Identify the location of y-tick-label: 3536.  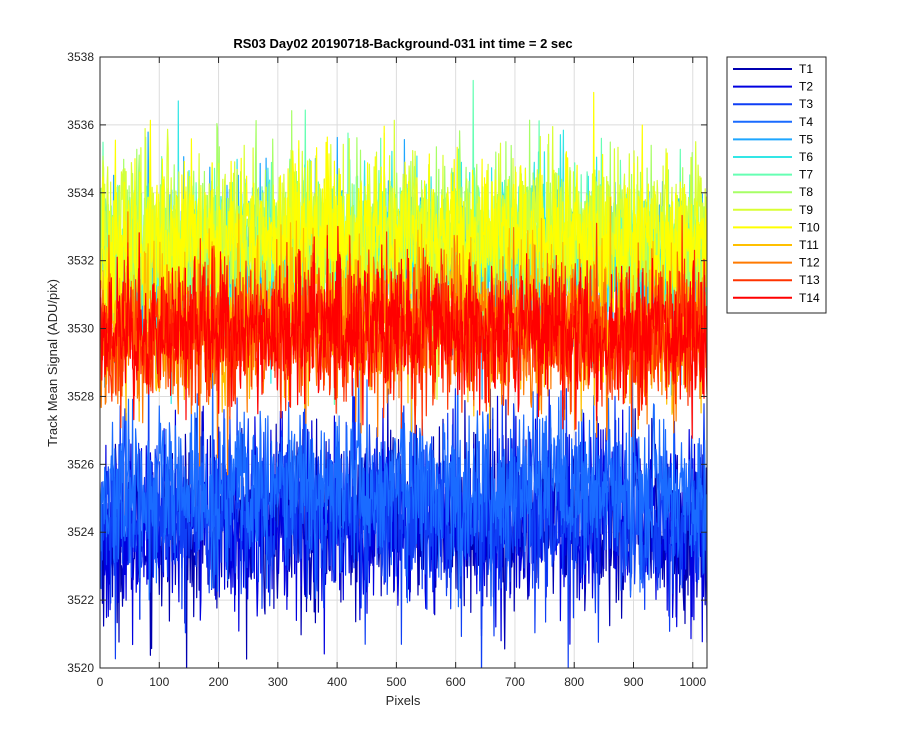
(80, 125).